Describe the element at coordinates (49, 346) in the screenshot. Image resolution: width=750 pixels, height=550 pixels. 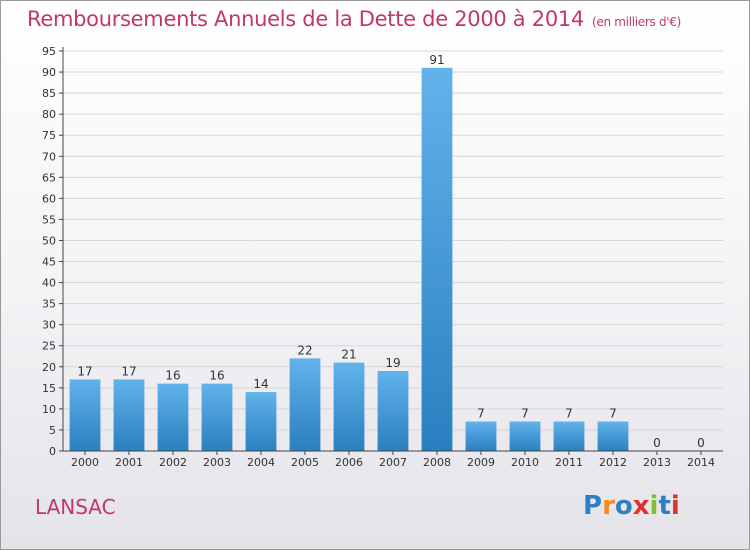
I see `y-tick-label: 25` at that location.